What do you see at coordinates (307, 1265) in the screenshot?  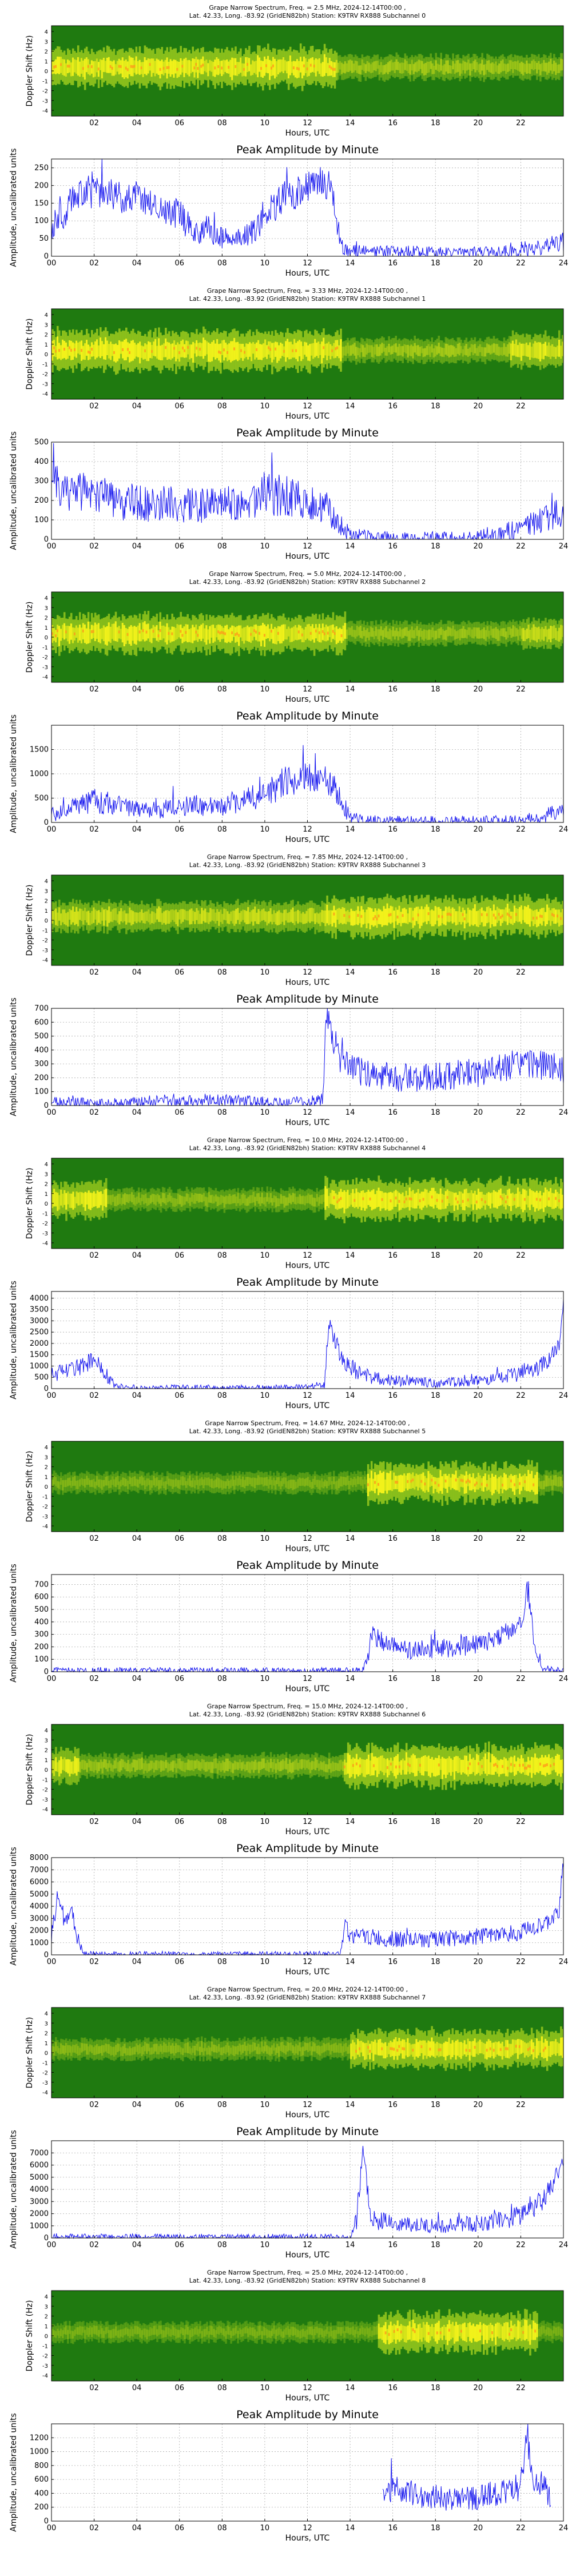 I see `spectrum-x-axis-label: Hours, UTC` at bounding box center [307, 1265].